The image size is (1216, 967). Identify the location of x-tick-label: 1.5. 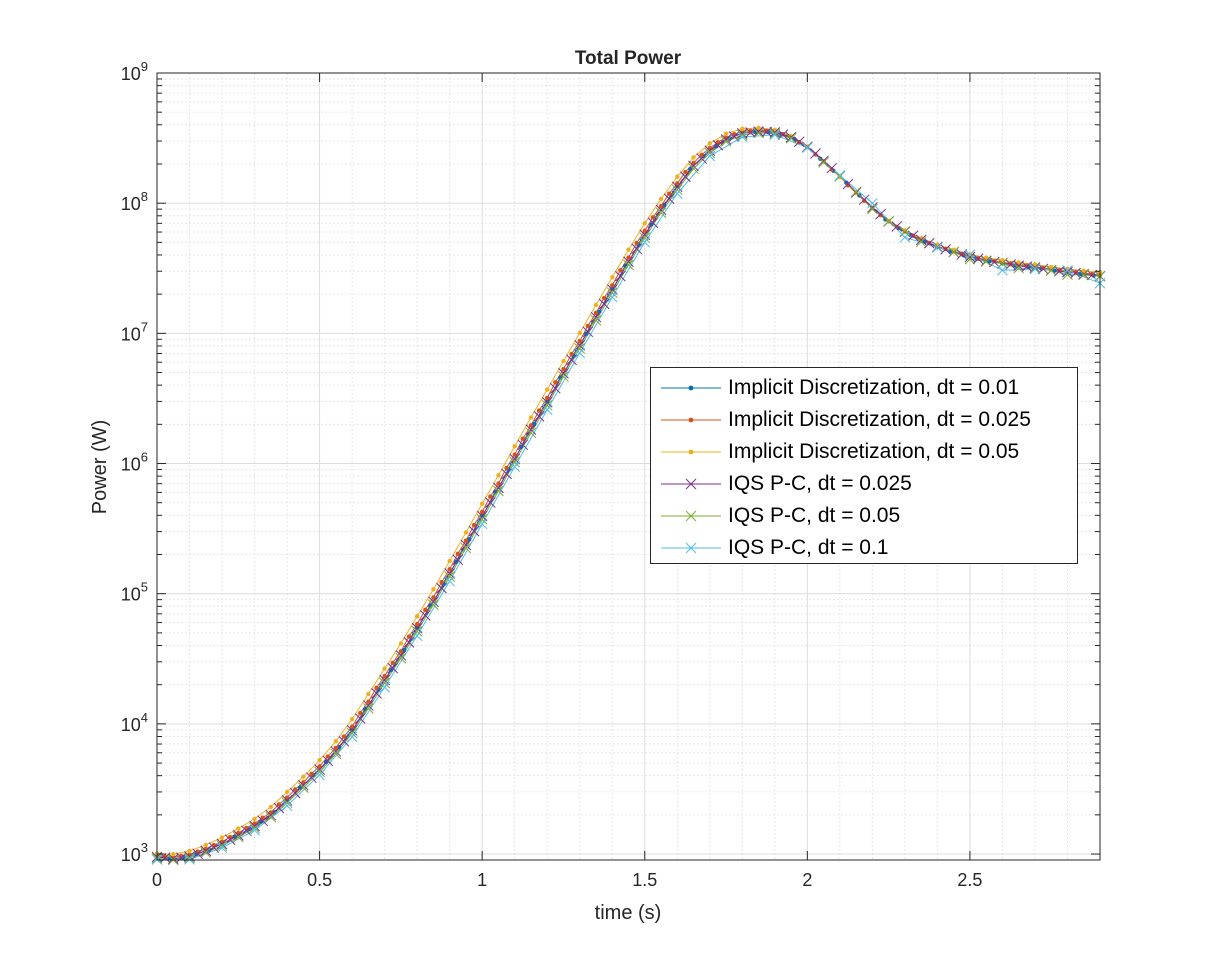
(644, 880).